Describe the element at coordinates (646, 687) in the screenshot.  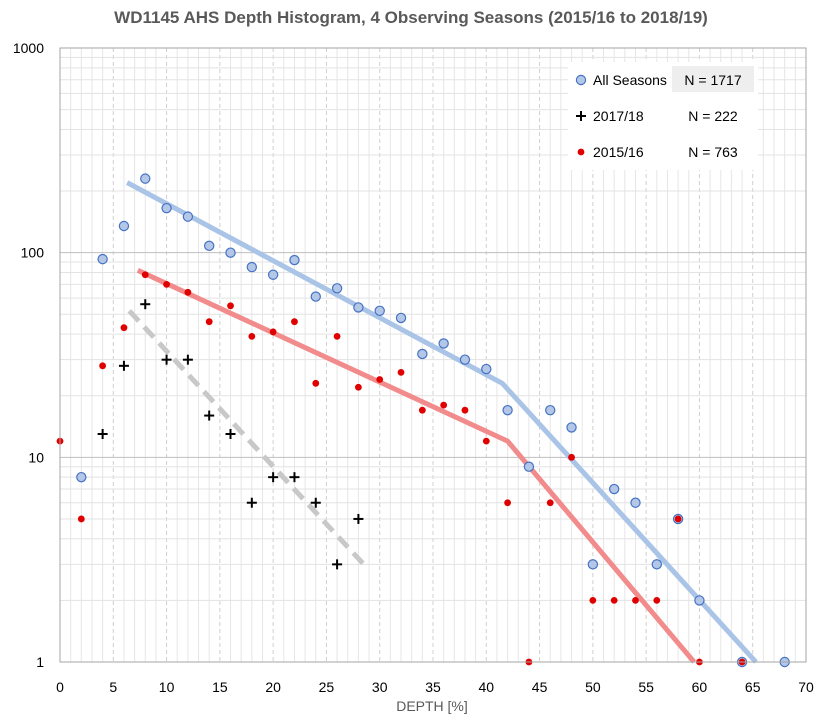
I see `x-tick-label: 55` at that location.